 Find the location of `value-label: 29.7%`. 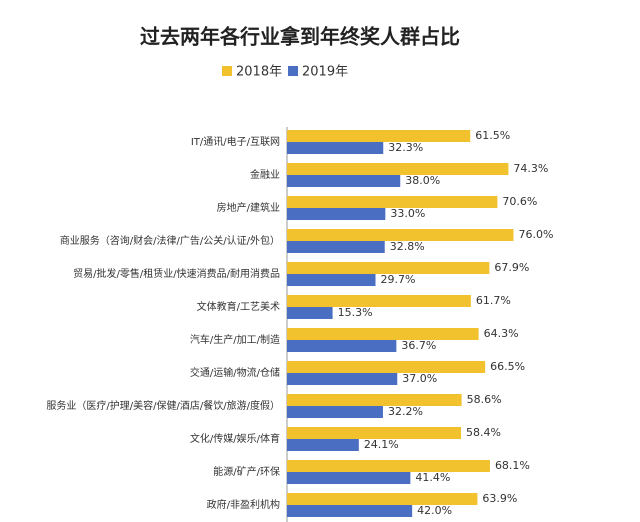

value-label: 29.7% is located at coordinates (398, 279).